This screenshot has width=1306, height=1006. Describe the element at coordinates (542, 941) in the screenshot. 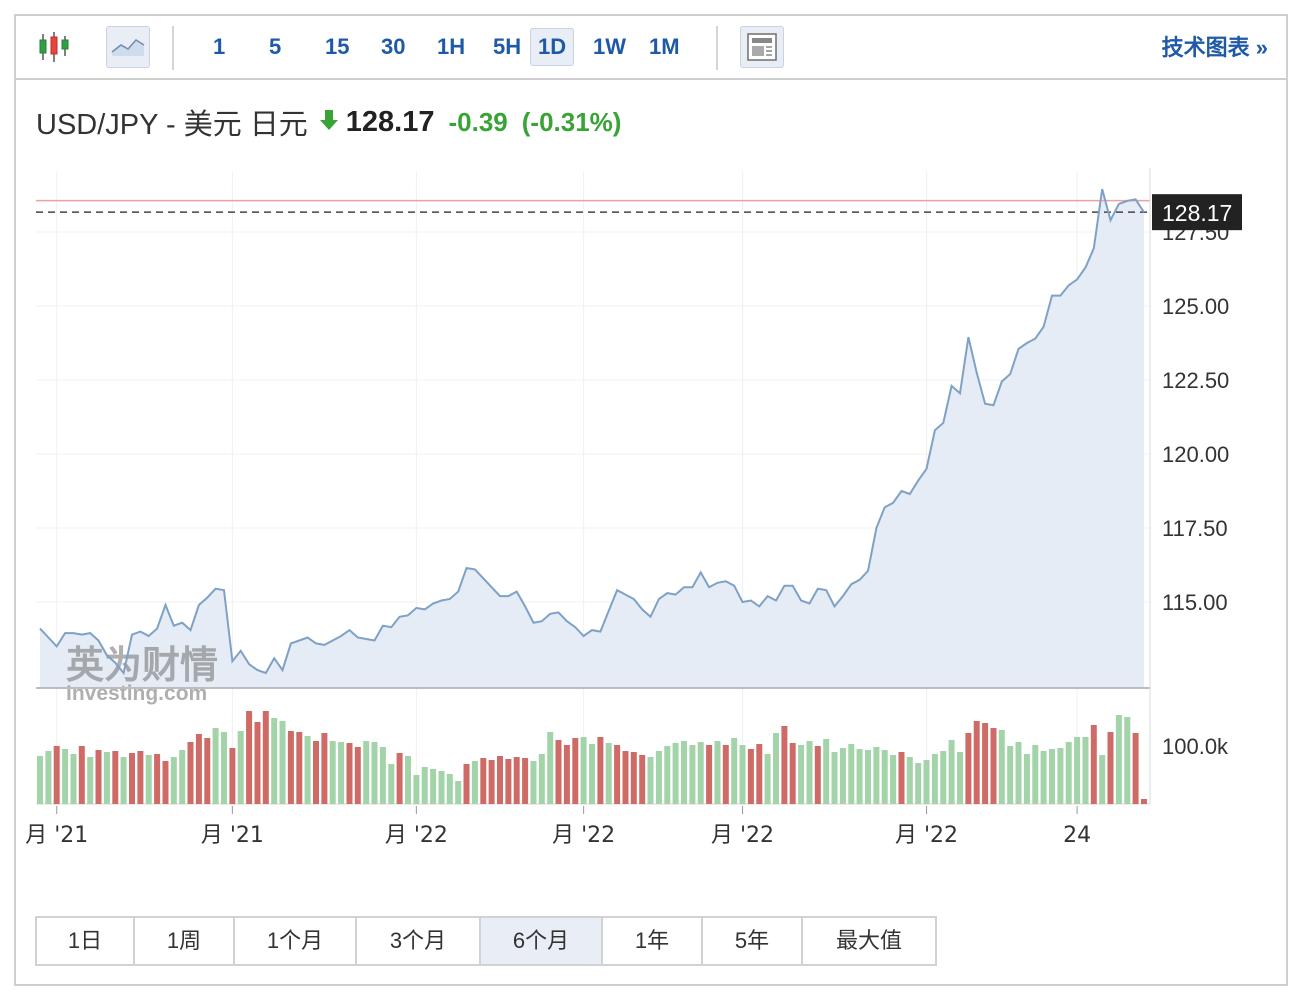

I see `range-button: 6个月` at that location.